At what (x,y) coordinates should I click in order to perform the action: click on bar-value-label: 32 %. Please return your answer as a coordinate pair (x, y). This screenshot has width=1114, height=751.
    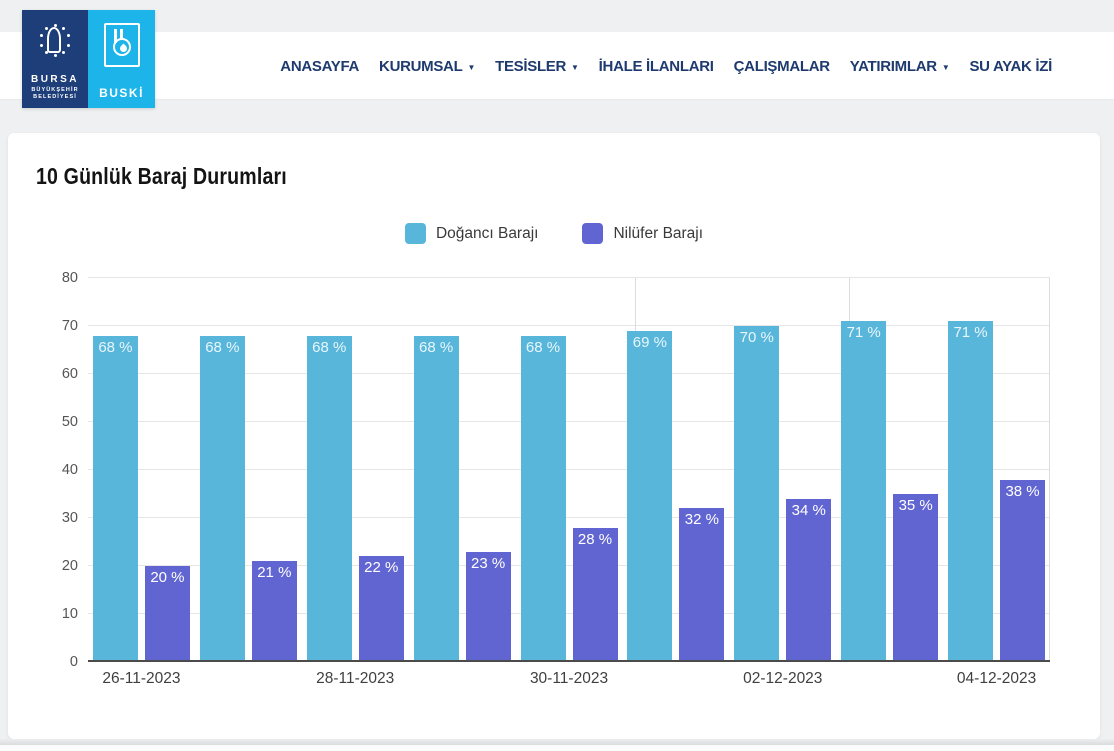
    Looking at the image, I should click on (701, 520).